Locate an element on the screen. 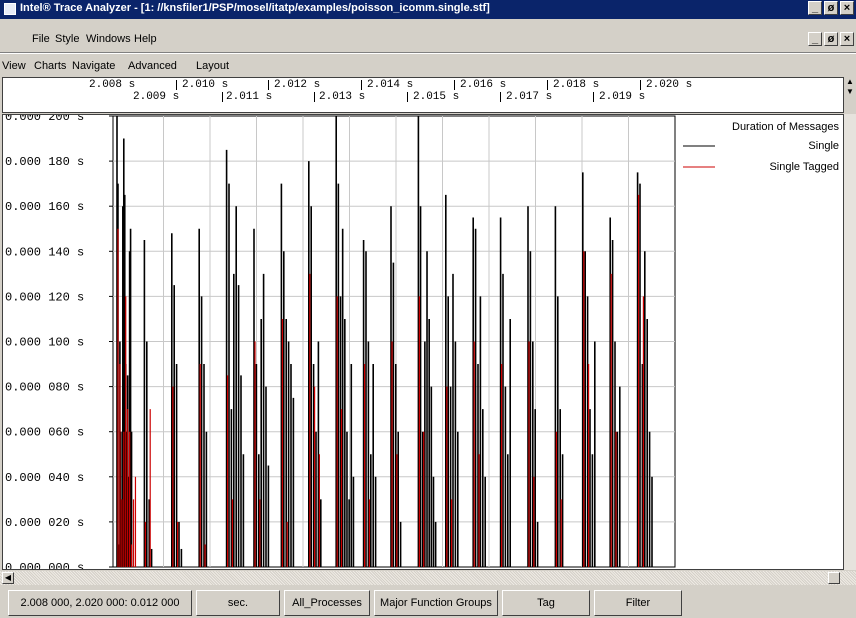 The image size is (856, 618). view-menu-bar: View Charts Navigate Advanced Layout is located at coordinates (428, 66).